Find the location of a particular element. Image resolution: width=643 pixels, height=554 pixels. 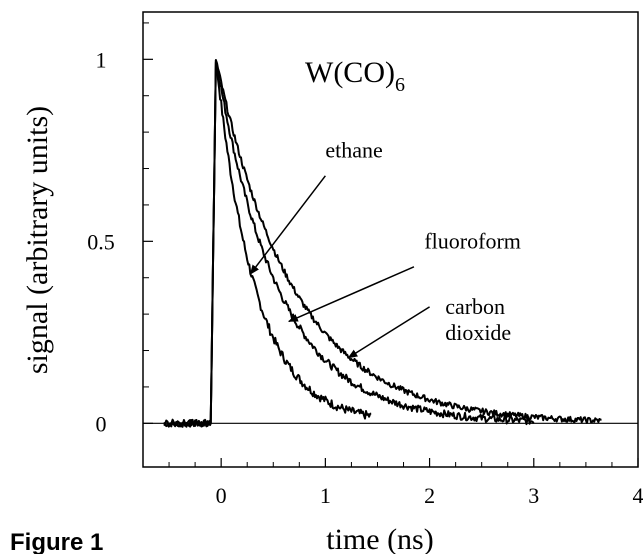

y-tick-label: 1 is located at coordinates (101, 59).